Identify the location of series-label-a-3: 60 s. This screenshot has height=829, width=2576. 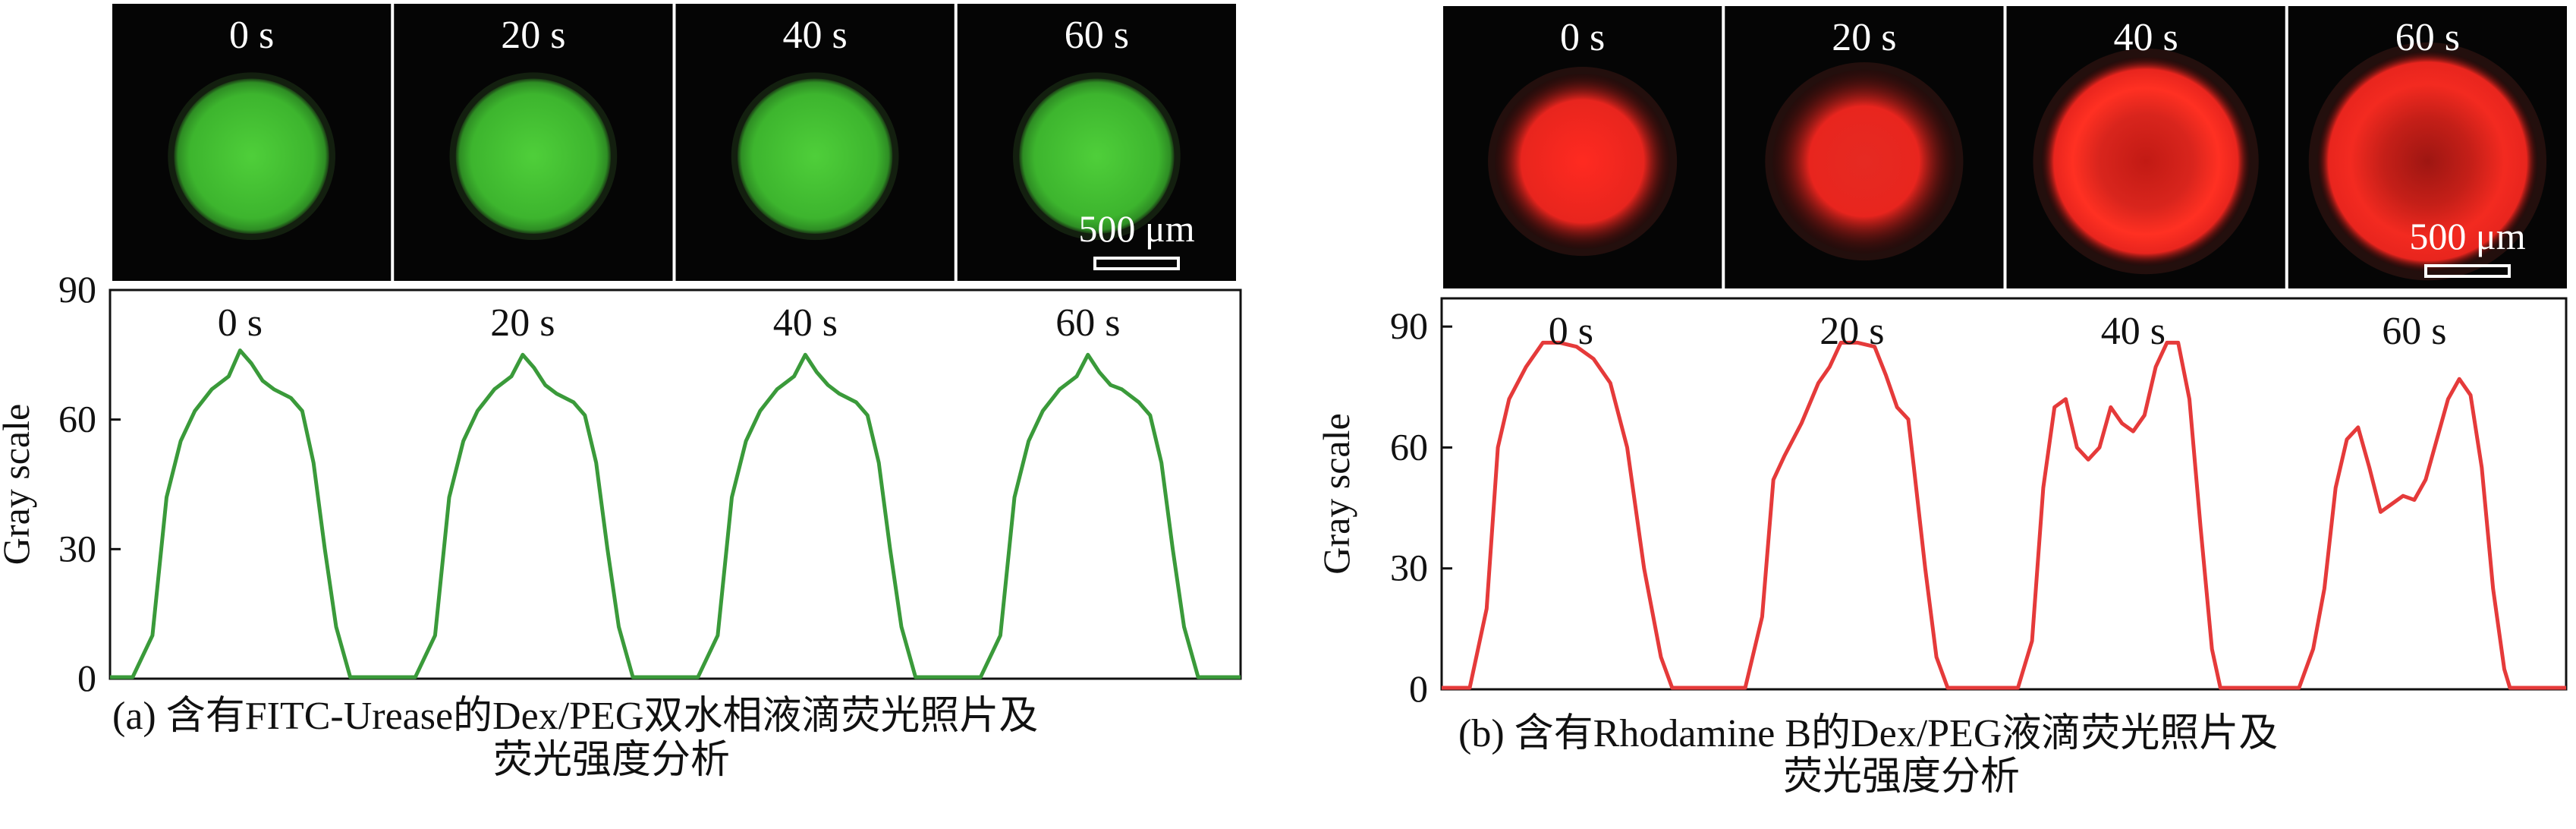
(1087, 323).